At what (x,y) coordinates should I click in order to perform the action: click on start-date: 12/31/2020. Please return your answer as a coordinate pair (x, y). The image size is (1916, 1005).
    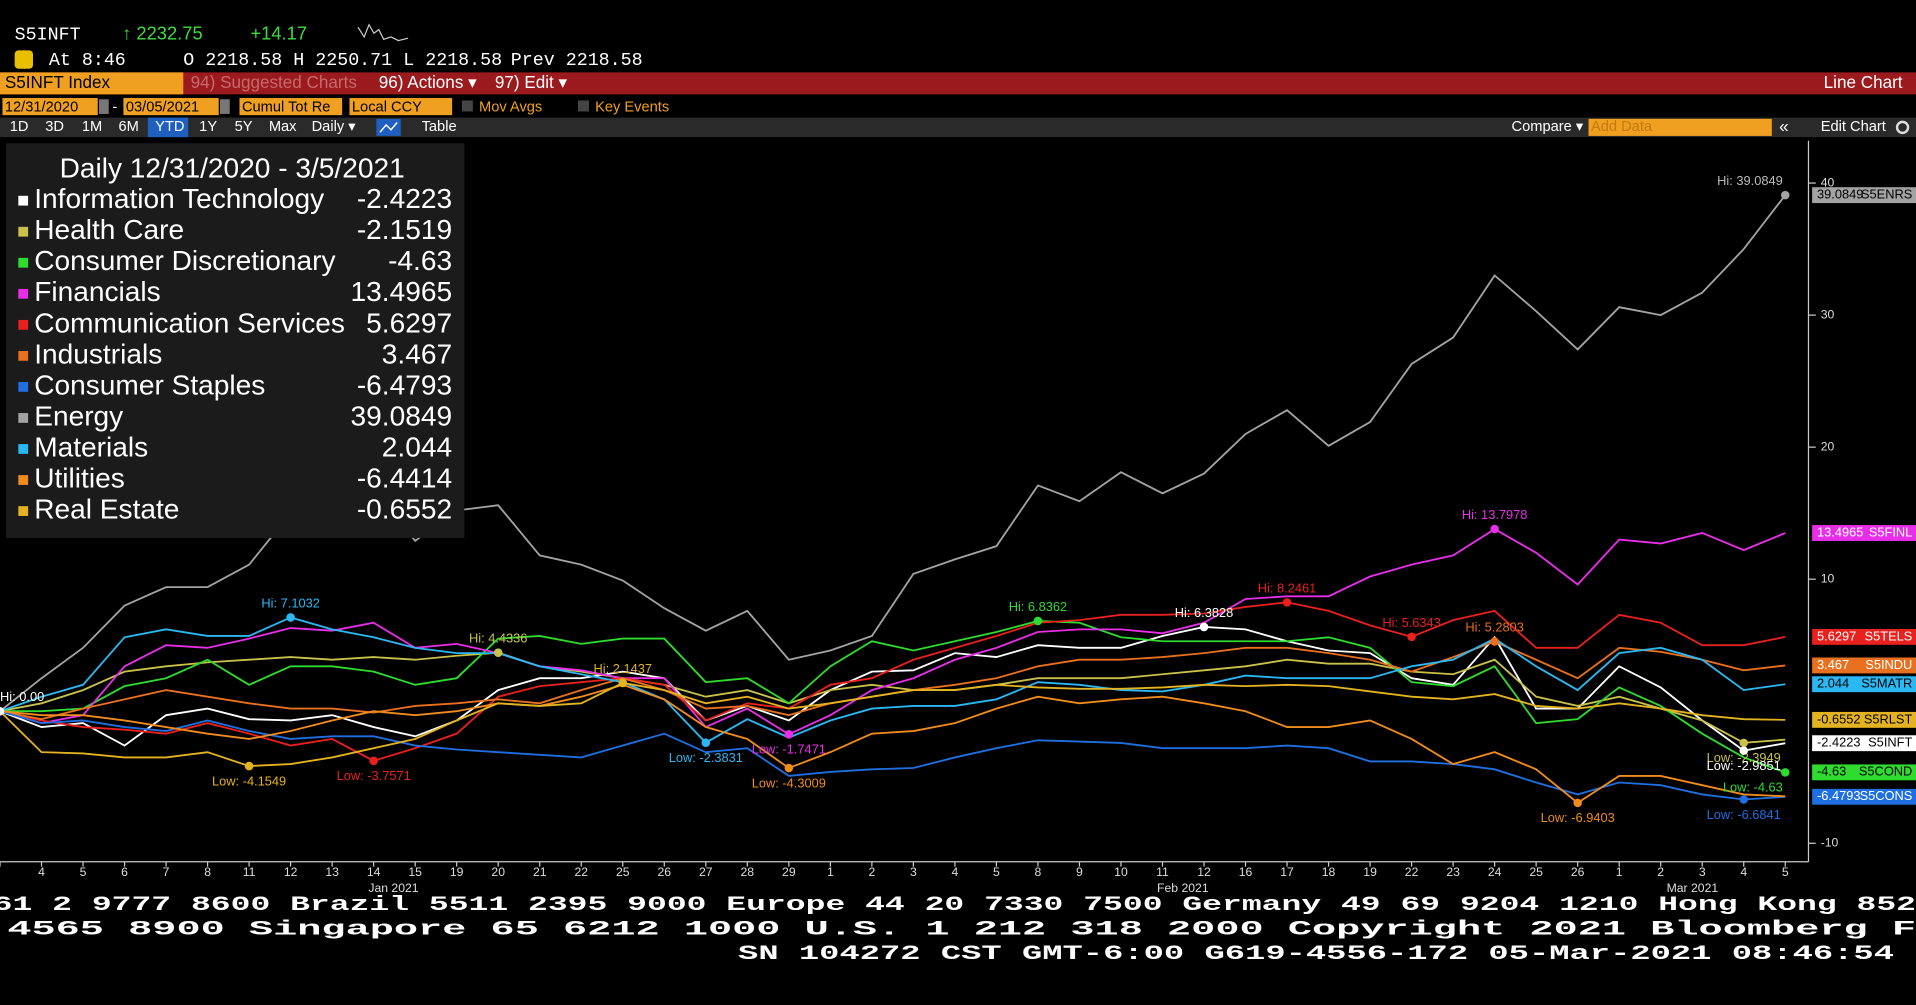
    Looking at the image, I should click on (41, 108).